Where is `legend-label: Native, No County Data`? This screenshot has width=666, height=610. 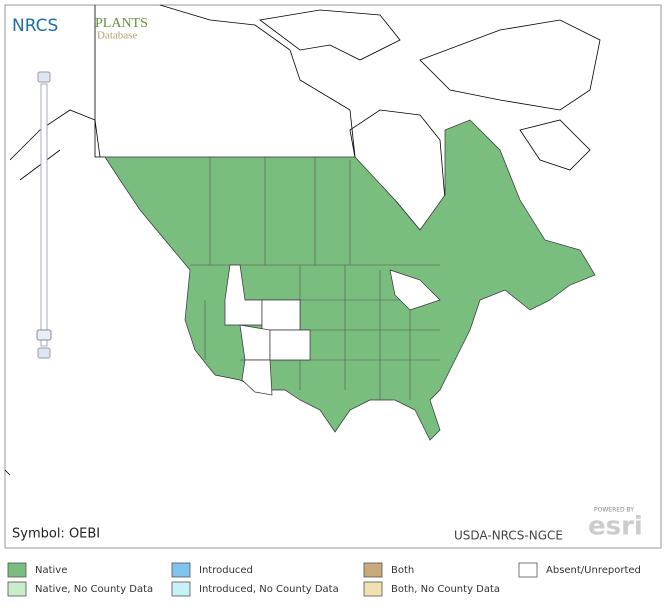 legend-label: Native, No County Data is located at coordinates (94, 589).